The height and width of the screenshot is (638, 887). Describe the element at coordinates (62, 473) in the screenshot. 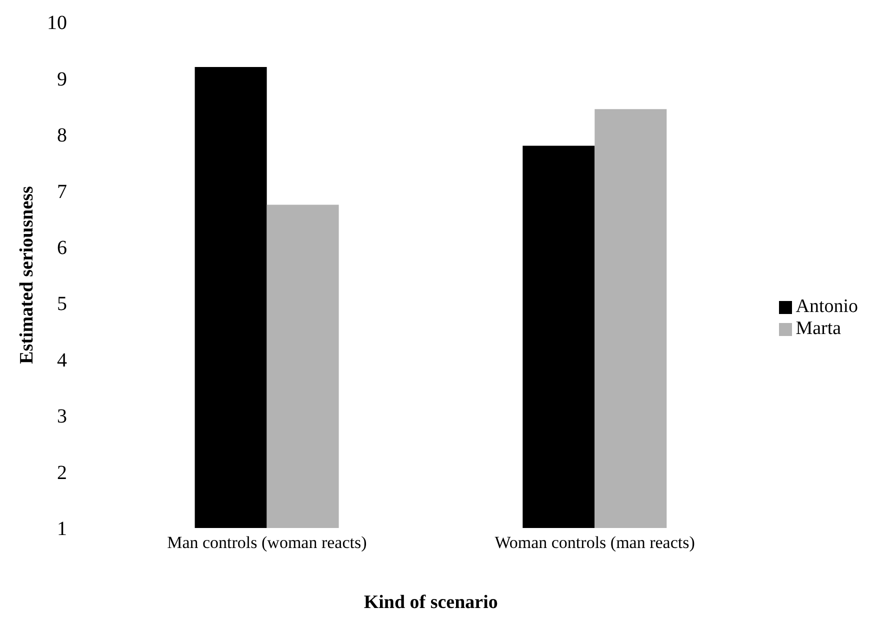

I see `y-tick-label: 2` at that location.